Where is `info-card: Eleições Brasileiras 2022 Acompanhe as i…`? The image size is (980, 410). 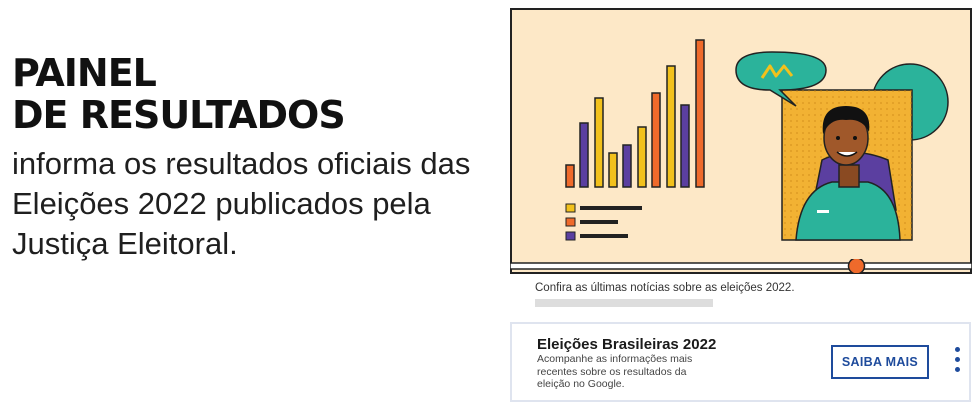 info-card: Eleições Brasileiras 2022 Acompanhe as i… is located at coordinates (740, 362).